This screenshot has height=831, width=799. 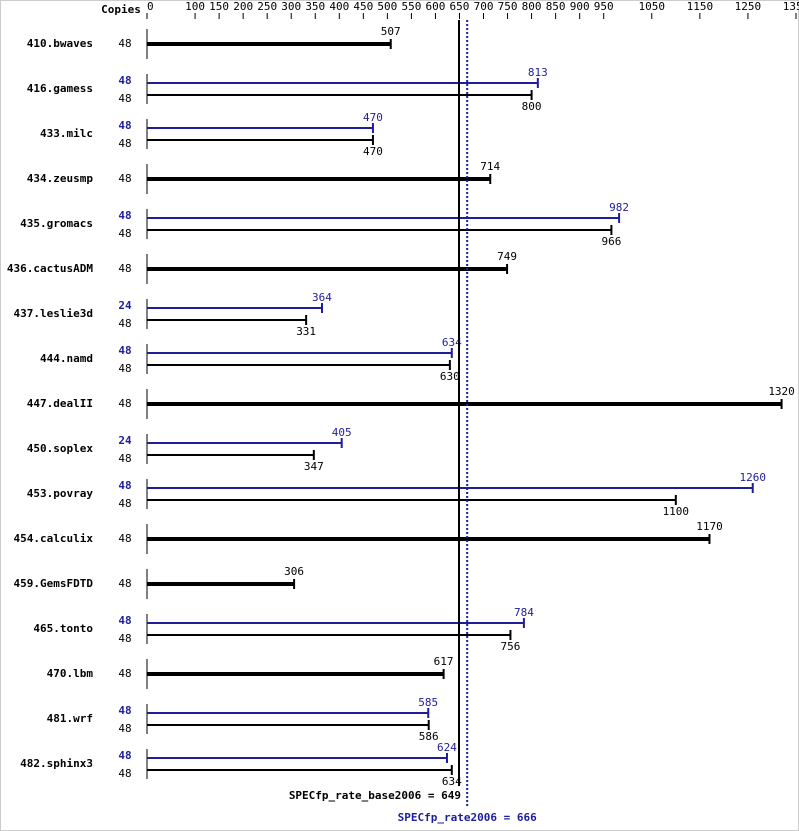 I want to click on benchmark-label: 447.dealII, so click(x=60, y=403).